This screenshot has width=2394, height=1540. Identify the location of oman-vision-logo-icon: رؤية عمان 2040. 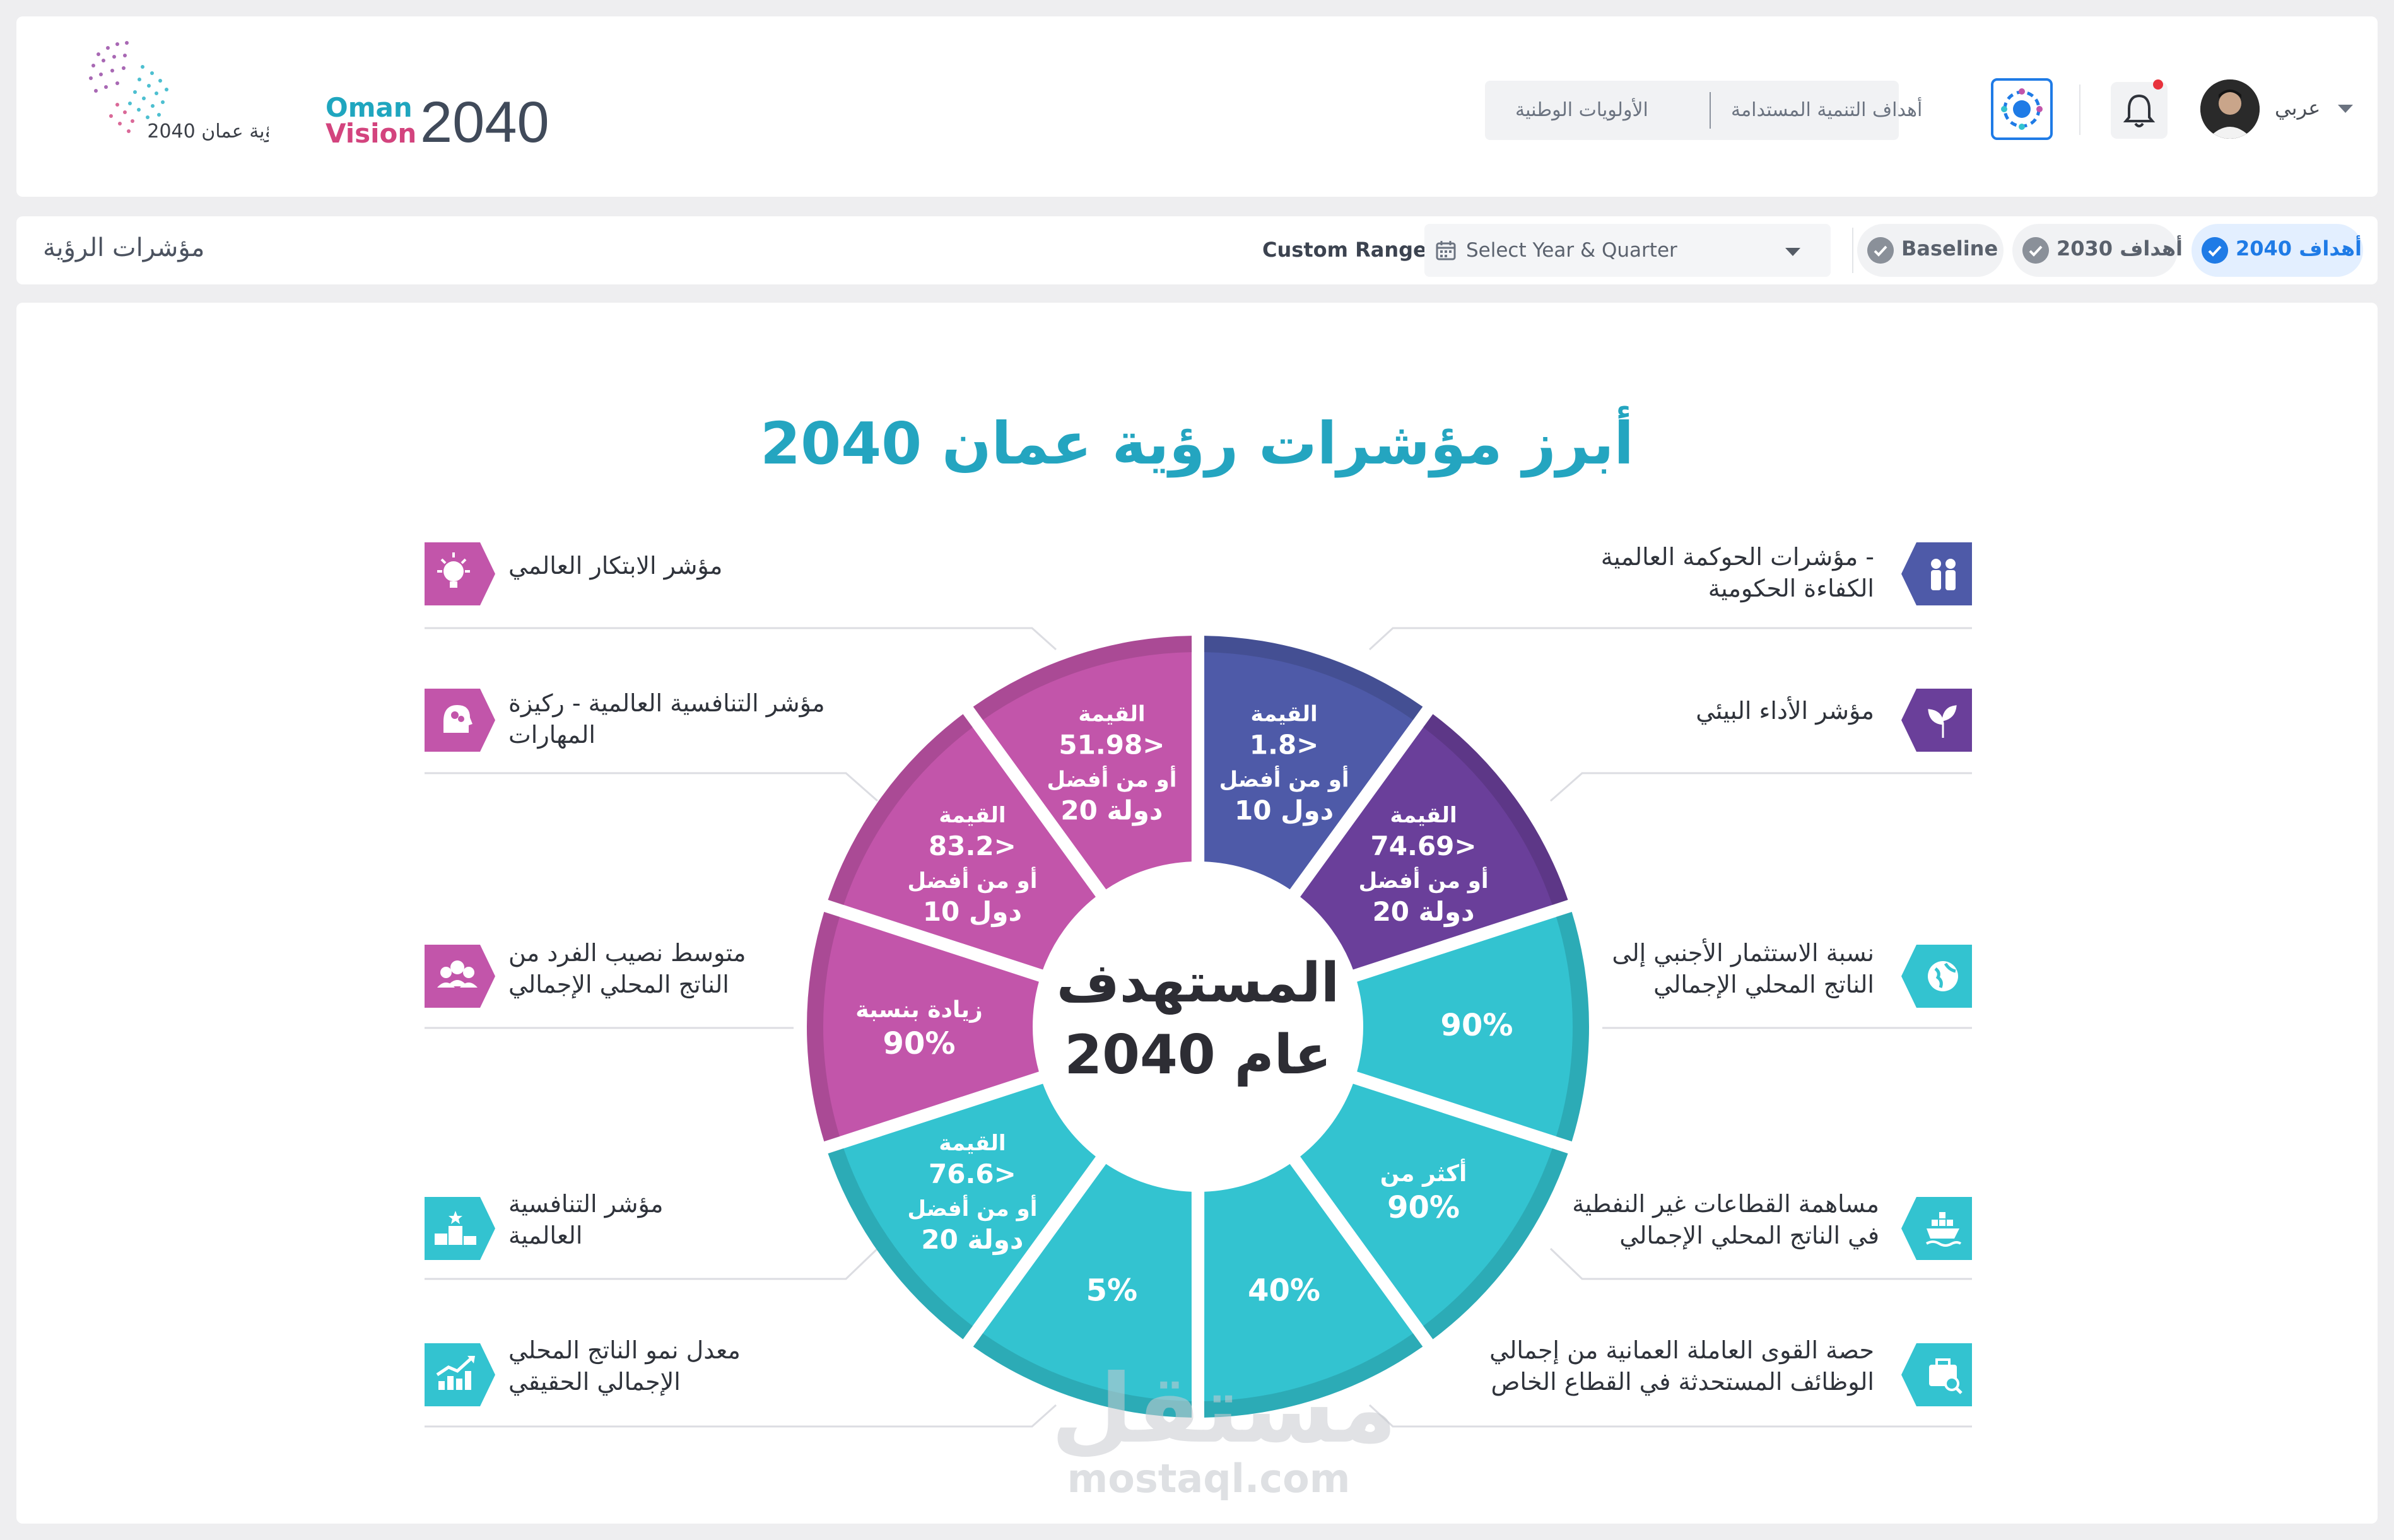
(165, 104).